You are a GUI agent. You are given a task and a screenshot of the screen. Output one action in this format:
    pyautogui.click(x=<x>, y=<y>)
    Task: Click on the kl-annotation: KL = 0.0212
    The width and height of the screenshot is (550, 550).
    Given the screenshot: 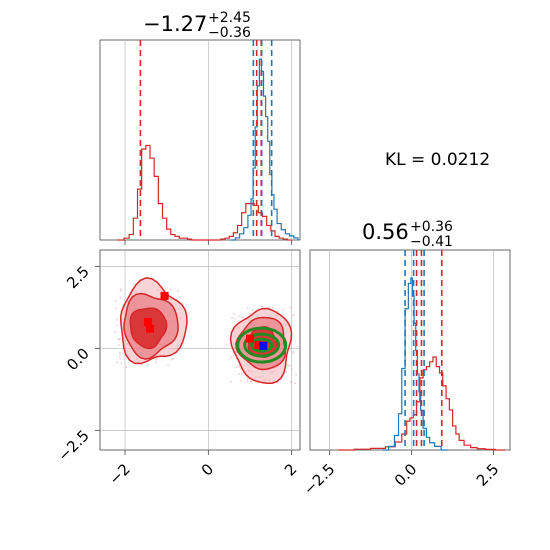 What is the action you would take?
    pyautogui.click(x=437, y=160)
    